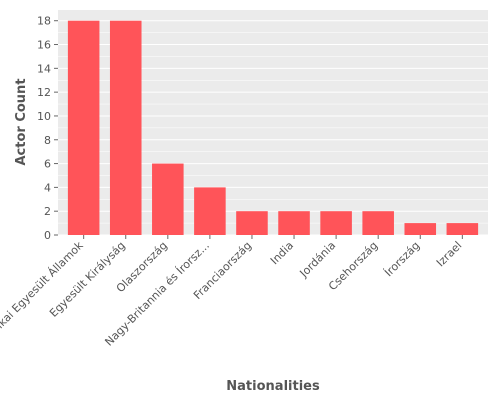 This screenshot has width=500, height=400. Describe the element at coordinates (21, 121) in the screenshot. I see `y-axis-title: Actor Count` at that location.